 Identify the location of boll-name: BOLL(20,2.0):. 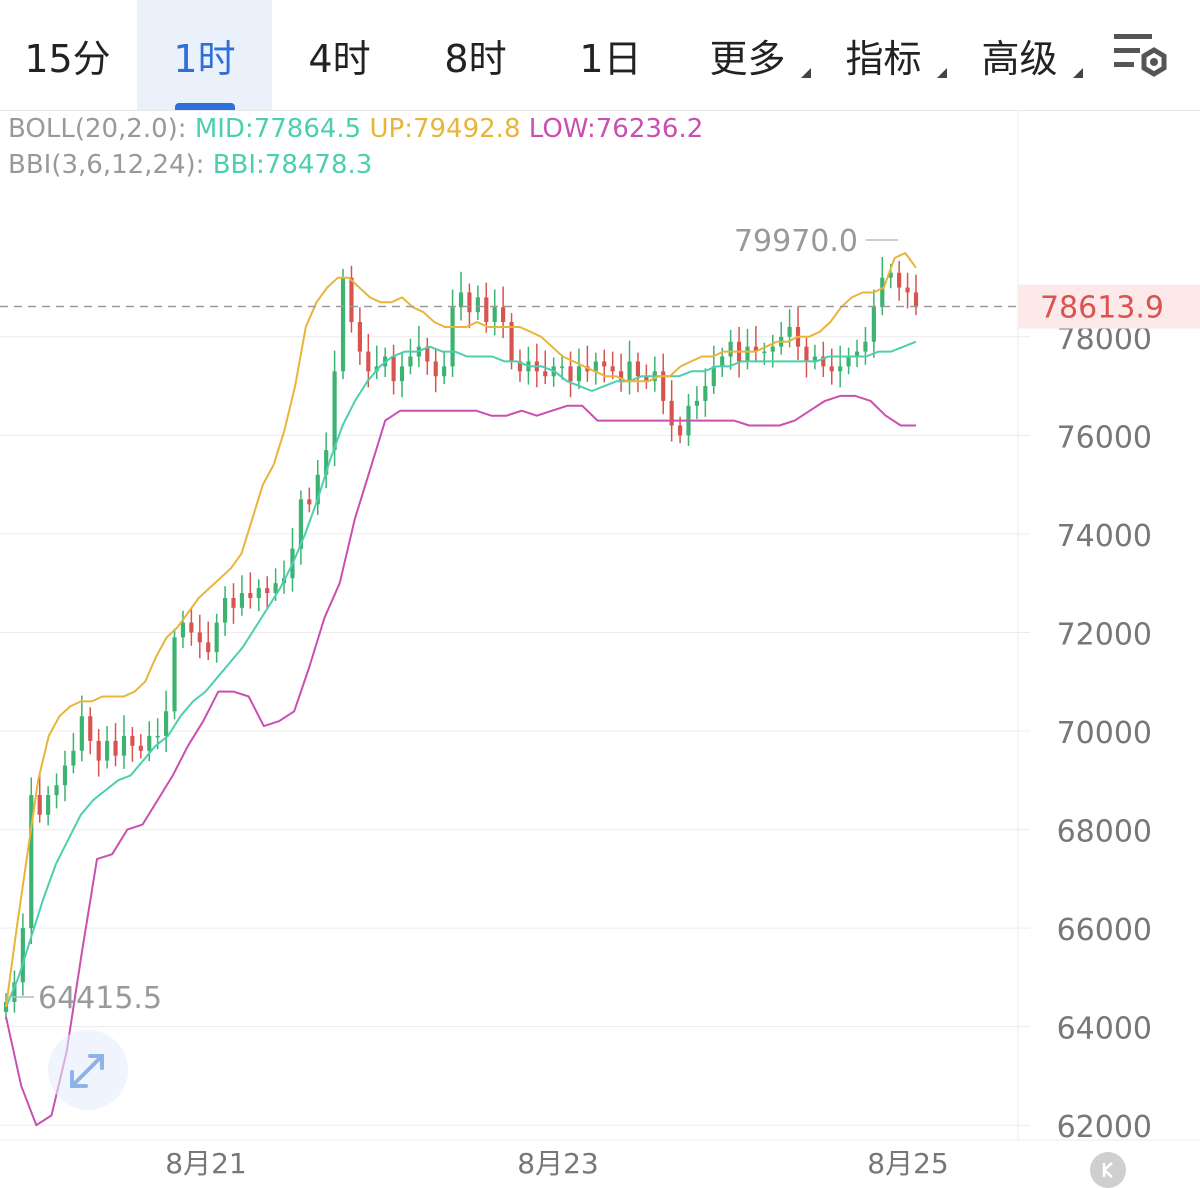
(97, 129).